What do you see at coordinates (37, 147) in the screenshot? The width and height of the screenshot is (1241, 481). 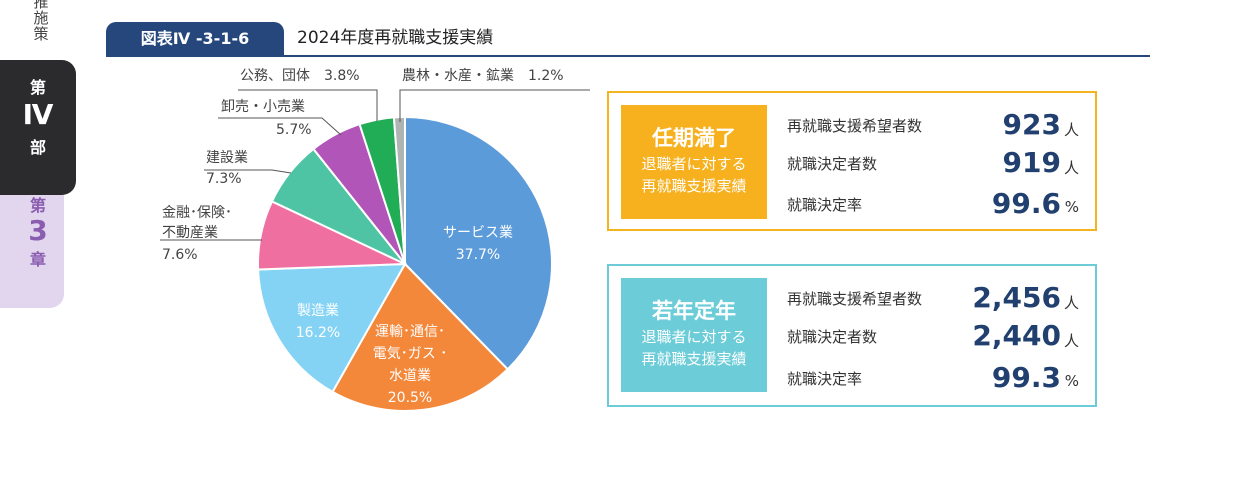 I see `part-tab-suffix: 部` at bounding box center [37, 147].